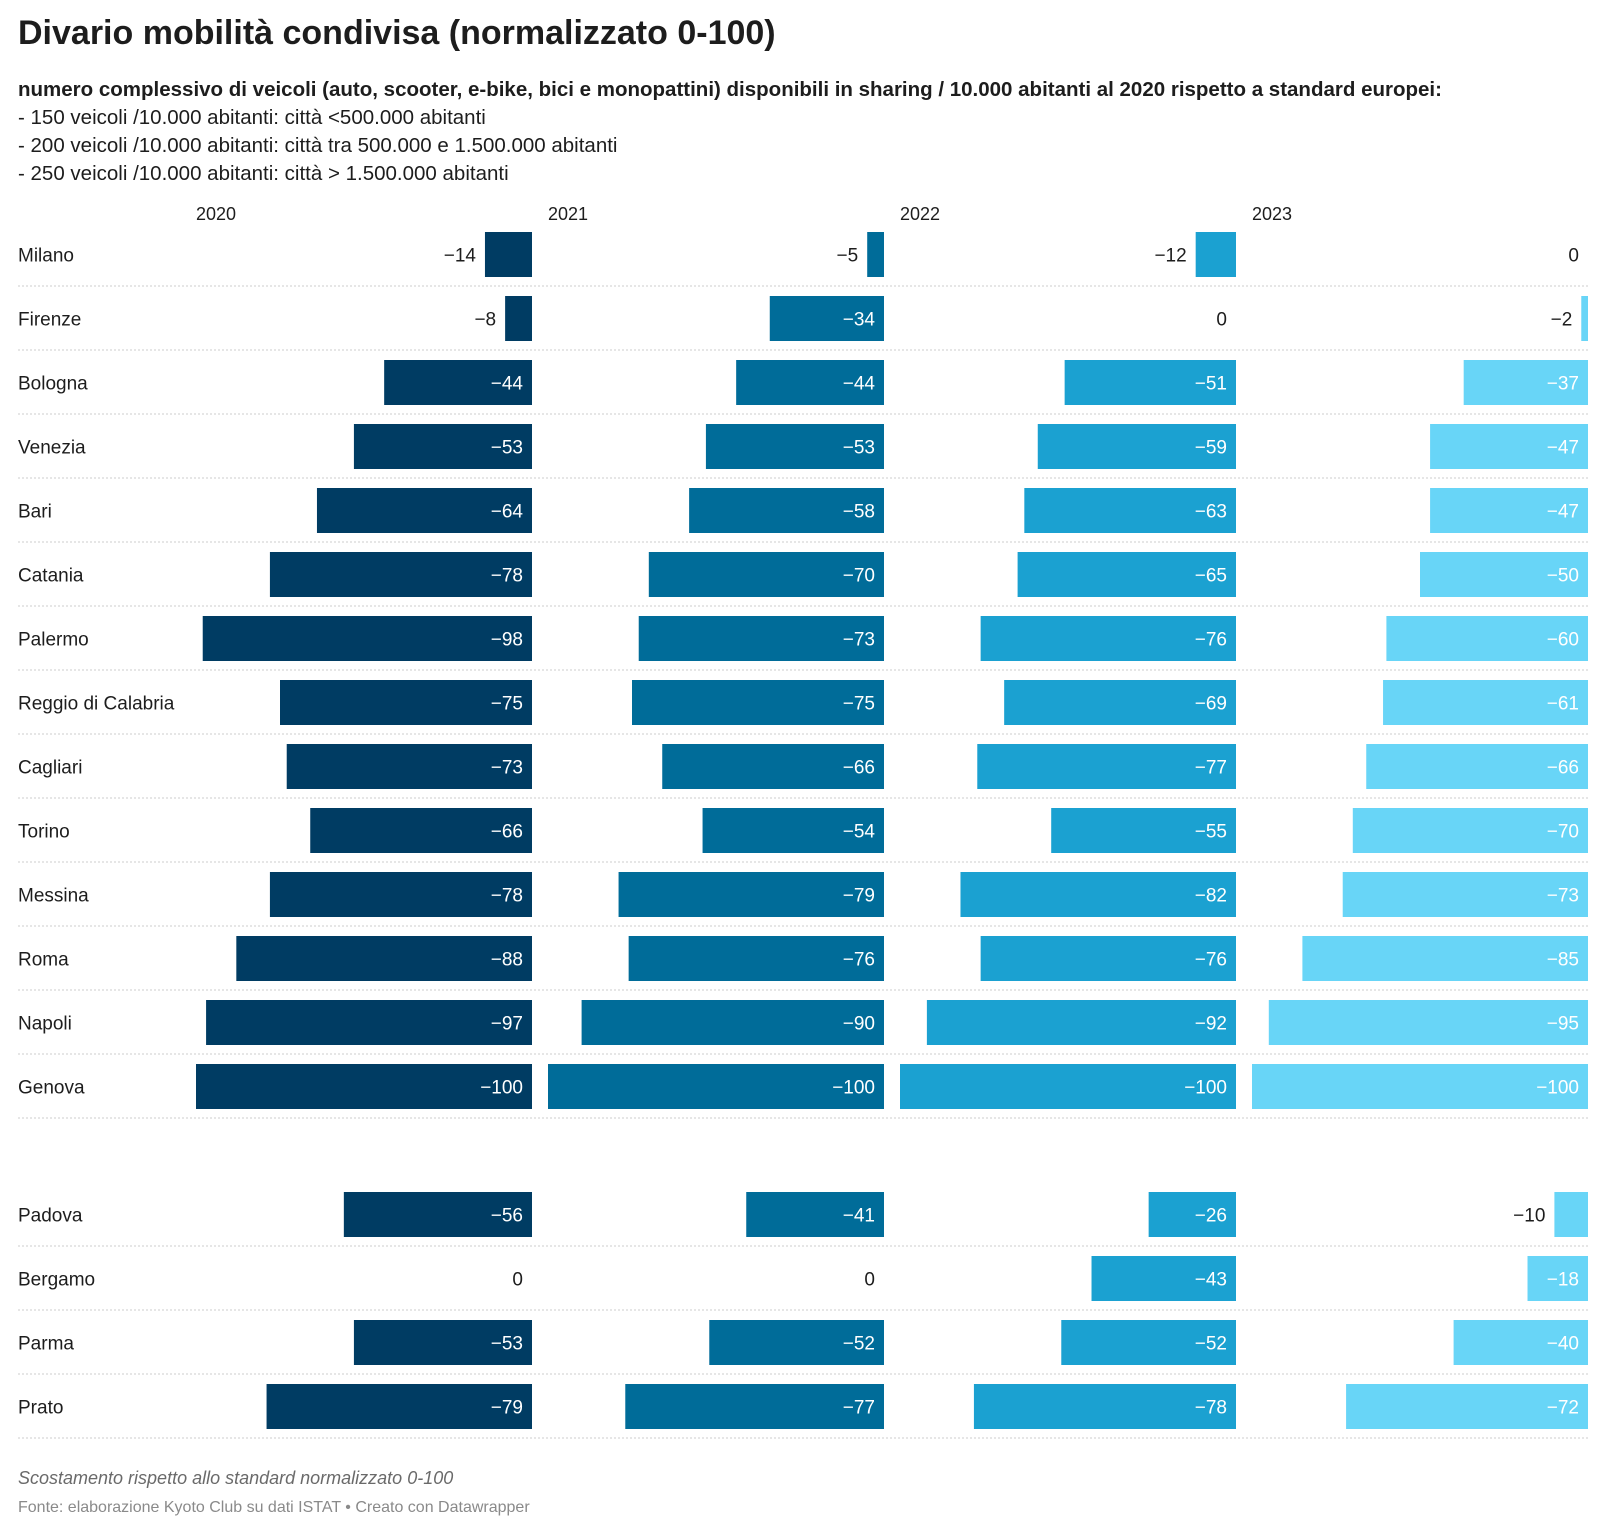 This screenshot has height=1531, width=1600. Describe the element at coordinates (1563, 960) in the screenshot. I see `bar-value-label: −85` at that location.